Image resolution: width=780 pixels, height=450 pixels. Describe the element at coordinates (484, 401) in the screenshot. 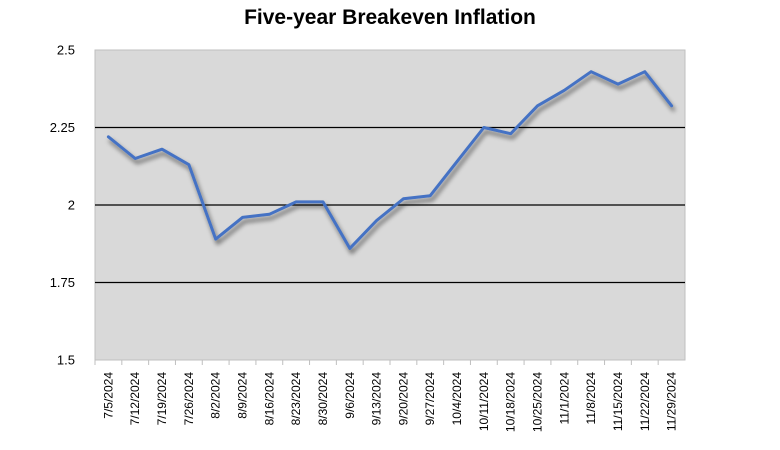

I see `x-tick-label: 10/11/2024` at that location.